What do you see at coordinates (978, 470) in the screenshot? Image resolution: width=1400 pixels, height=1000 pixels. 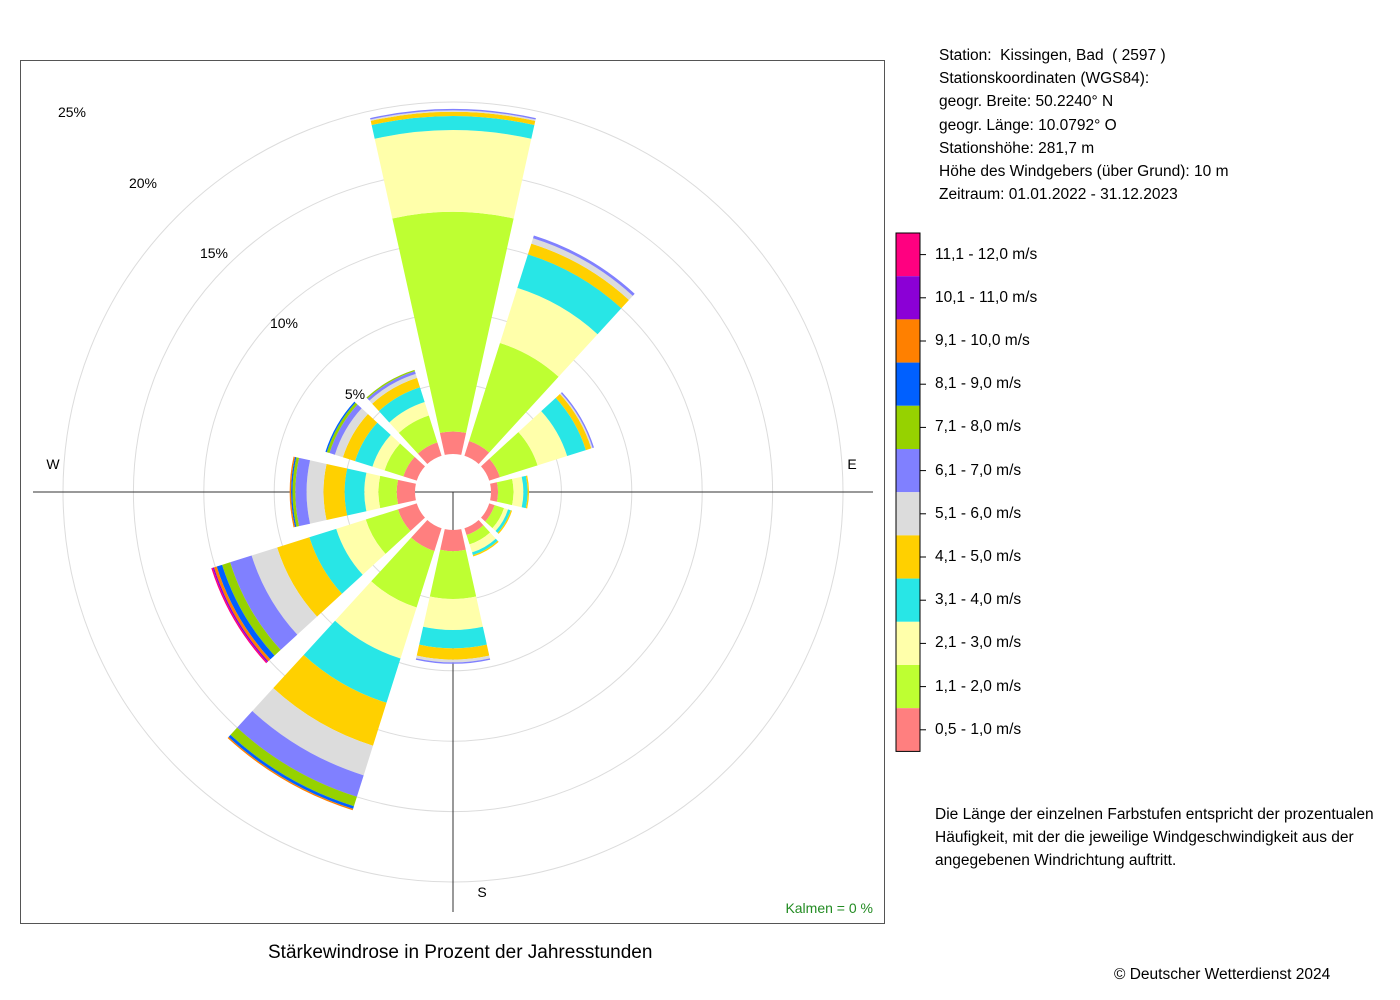 I see `legend-label: 6,1 - 7,0 m/s` at bounding box center [978, 470].